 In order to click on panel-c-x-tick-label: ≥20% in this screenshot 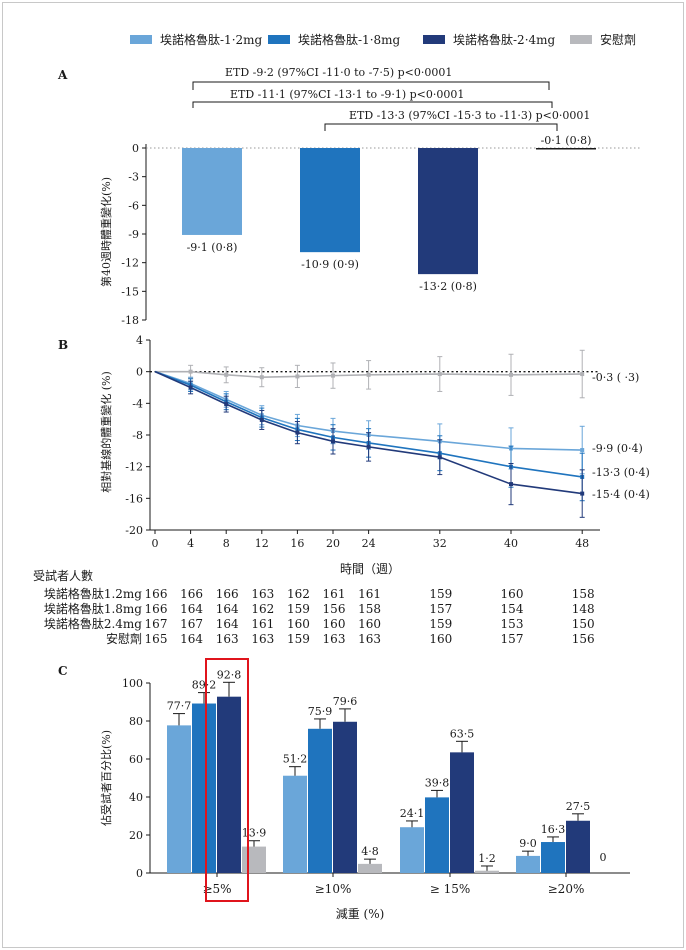, I will do `click(566, 889)`.